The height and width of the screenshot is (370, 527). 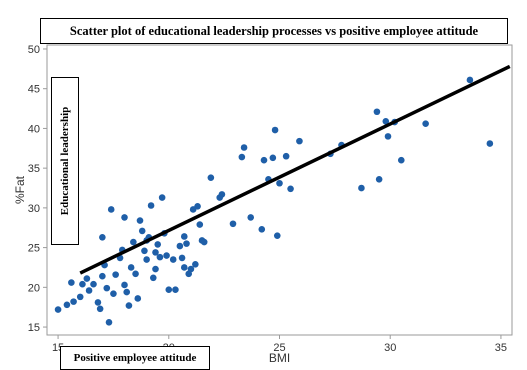 I want to click on x-overlay-label-box: Positive employee attitude, so click(x=135, y=358).